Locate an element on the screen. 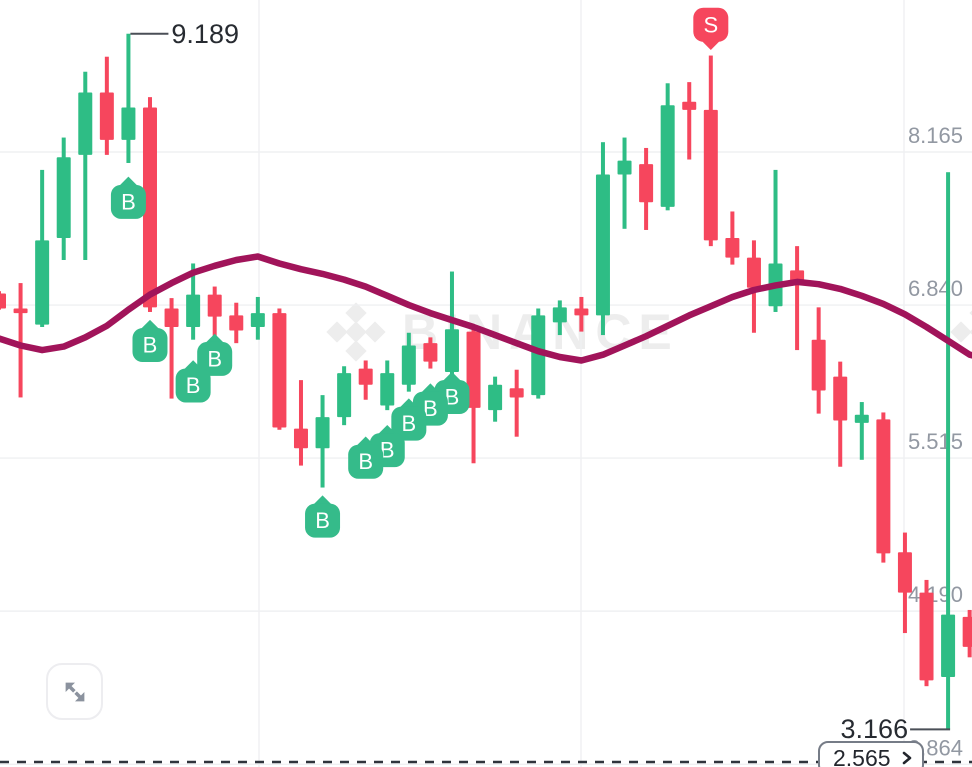 Image resolution: width=972 pixels, height=767 pixels. current-price-value: 2.565 is located at coordinates (862, 755).